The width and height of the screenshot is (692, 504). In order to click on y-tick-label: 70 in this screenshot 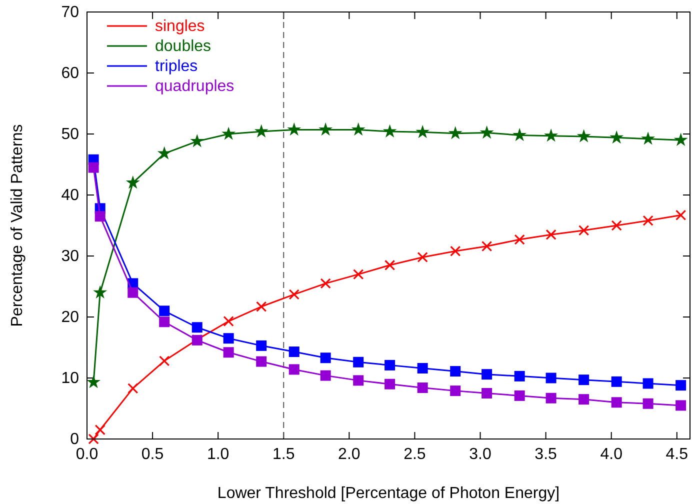, I will do `click(70, 12)`.